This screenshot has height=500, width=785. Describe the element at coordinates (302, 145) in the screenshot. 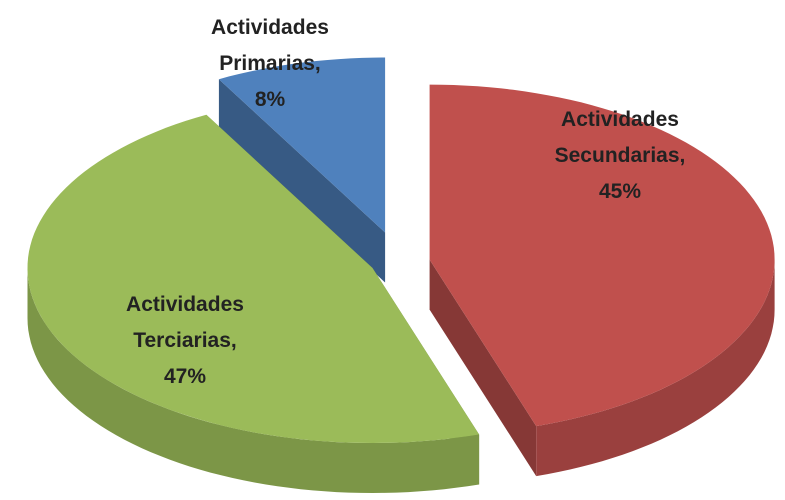

I see `slice` at that location.